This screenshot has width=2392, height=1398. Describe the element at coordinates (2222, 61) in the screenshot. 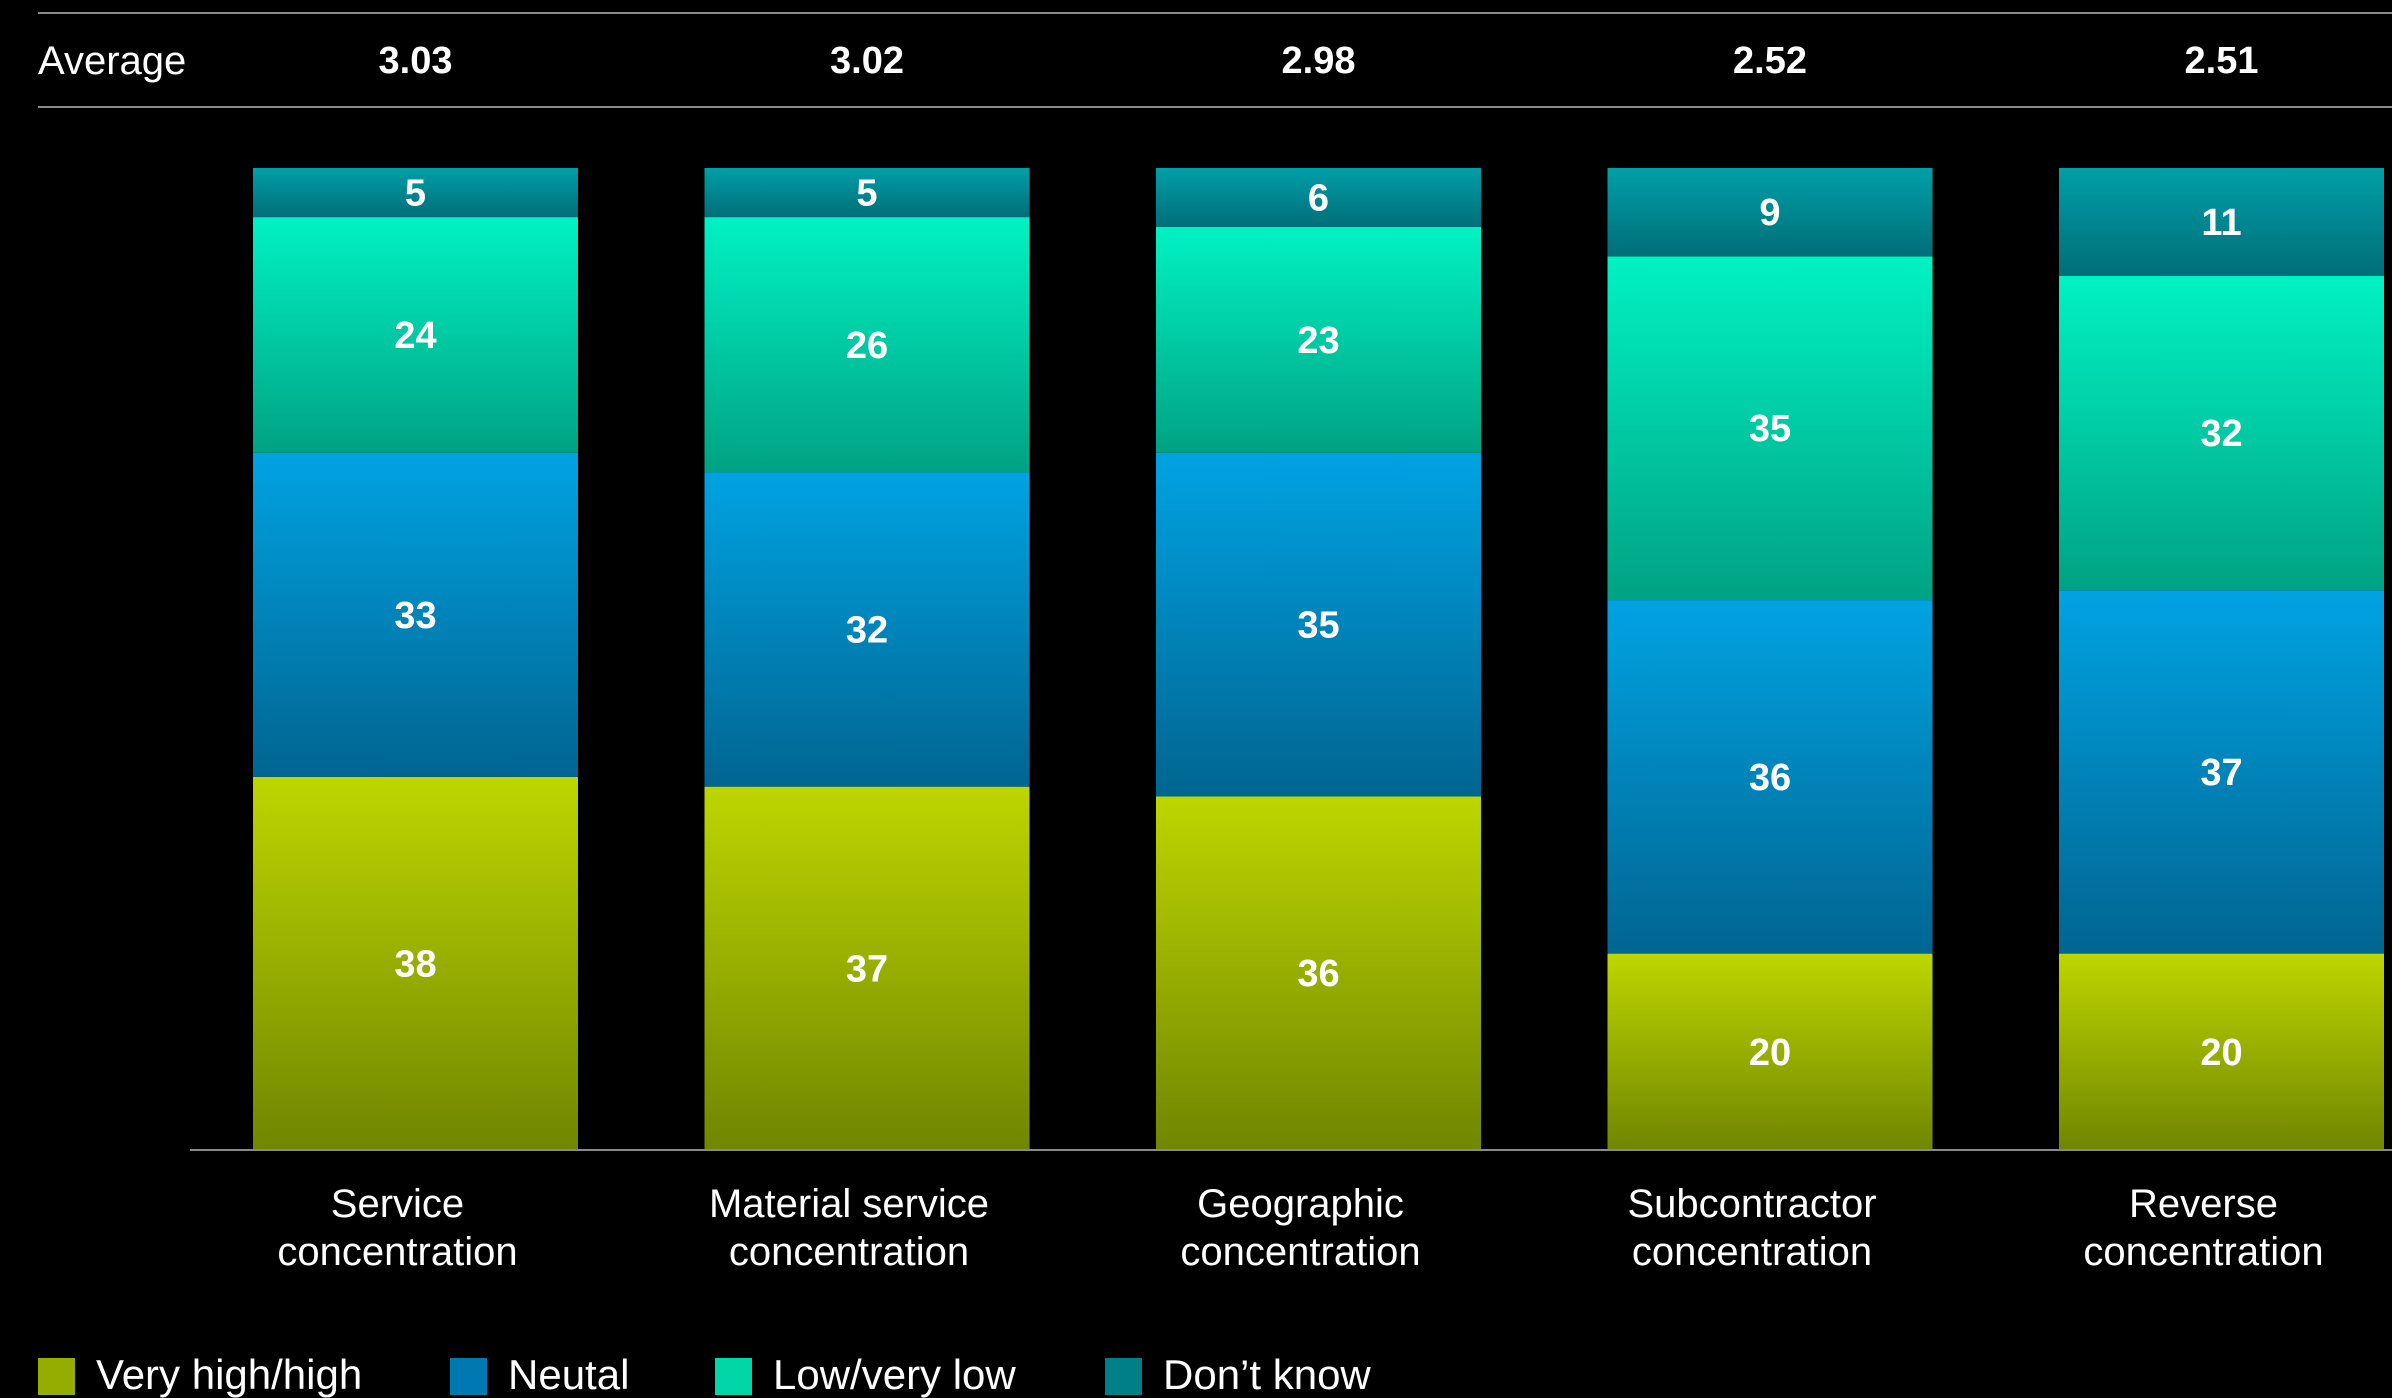

I see `average-value: 2.51` at that location.